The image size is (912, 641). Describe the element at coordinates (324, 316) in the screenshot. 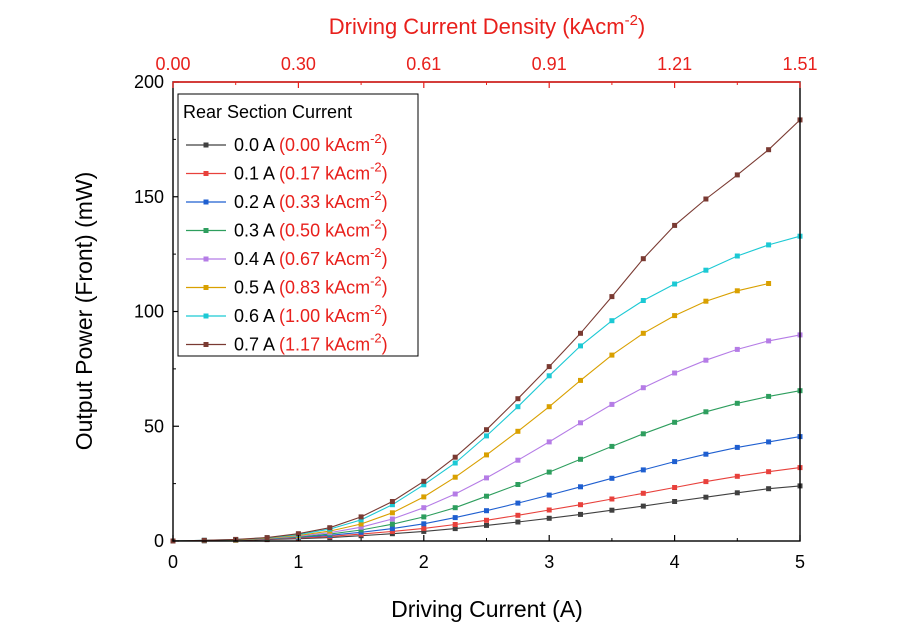

I see `legend-density: (1.00 kAcm` at that location.